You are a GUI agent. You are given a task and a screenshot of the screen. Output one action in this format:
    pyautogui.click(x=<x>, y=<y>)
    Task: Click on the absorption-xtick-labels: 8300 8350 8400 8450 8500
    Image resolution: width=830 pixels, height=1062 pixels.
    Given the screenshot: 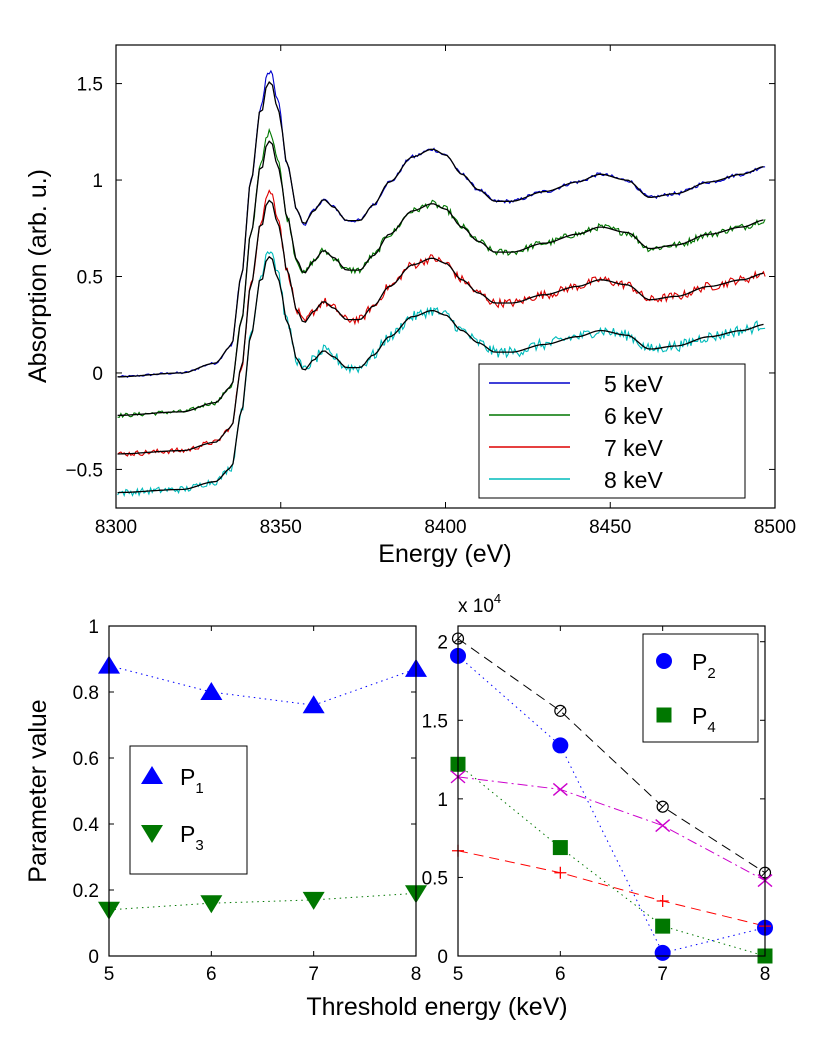 What is the action you would take?
    pyautogui.click(x=445, y=527)
    